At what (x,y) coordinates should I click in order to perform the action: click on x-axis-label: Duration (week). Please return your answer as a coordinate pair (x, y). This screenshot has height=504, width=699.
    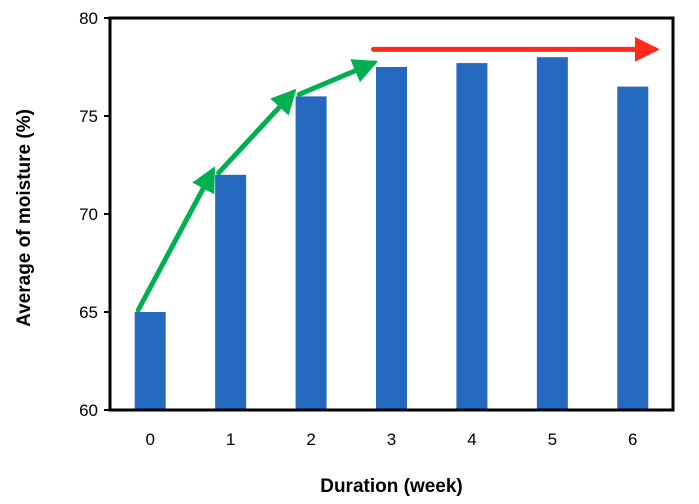
    Looking at the image, I should click on (391, 486).